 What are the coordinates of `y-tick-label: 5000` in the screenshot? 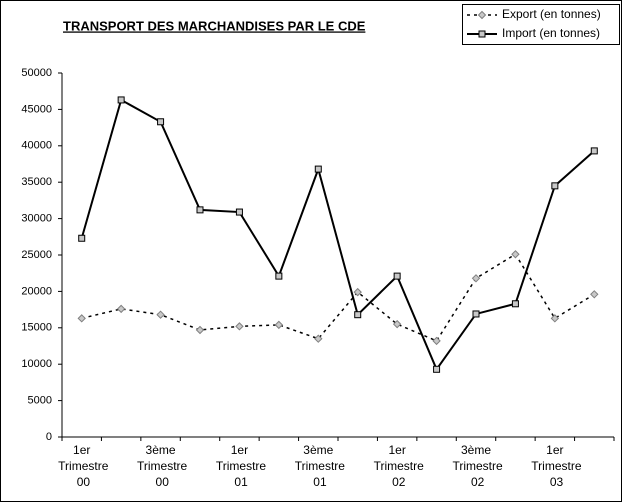 It's located at (40, 401).